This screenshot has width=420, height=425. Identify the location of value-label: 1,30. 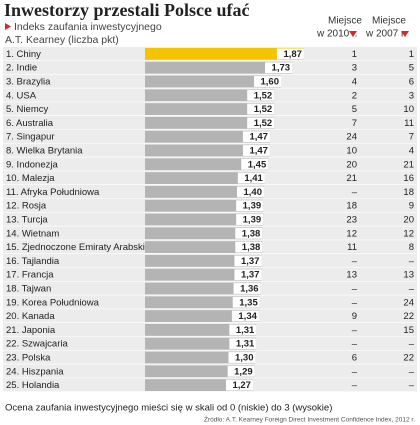
(244, 358).